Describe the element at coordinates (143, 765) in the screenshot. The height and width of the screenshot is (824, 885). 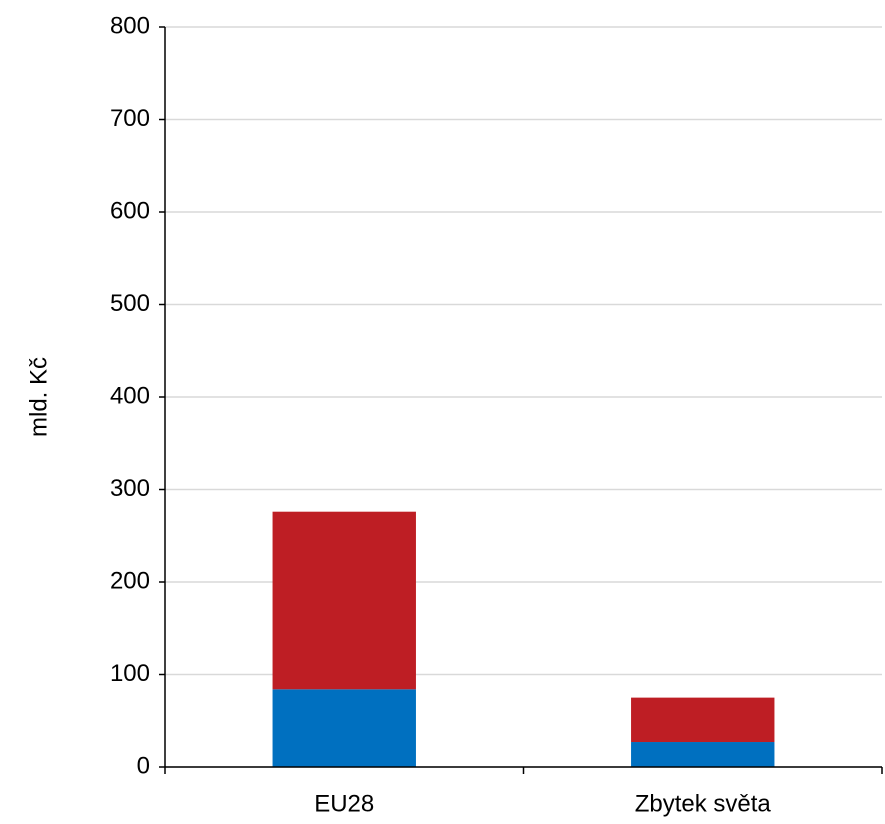
I see `y-tick-label: 0` at that location.